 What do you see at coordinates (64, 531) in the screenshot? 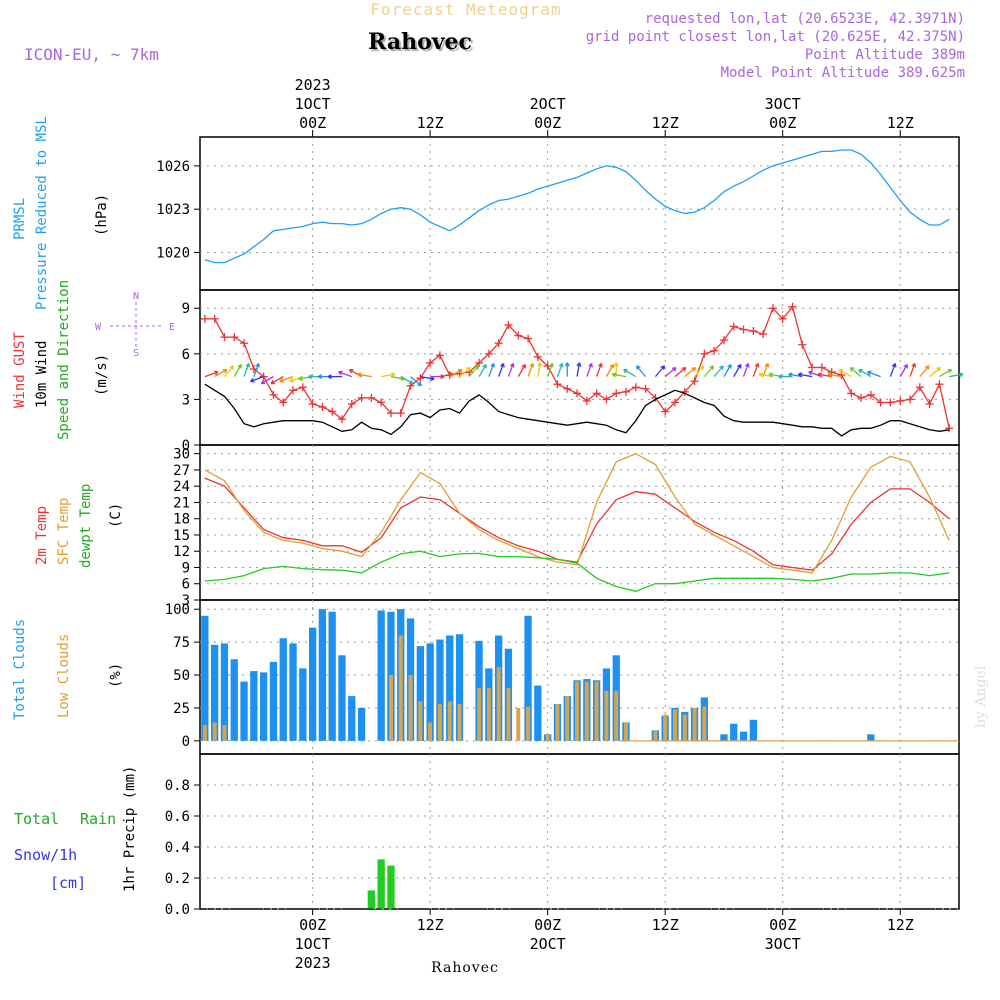
I see `sfc-label: SFC Temp` at bounding box center [64, 531].